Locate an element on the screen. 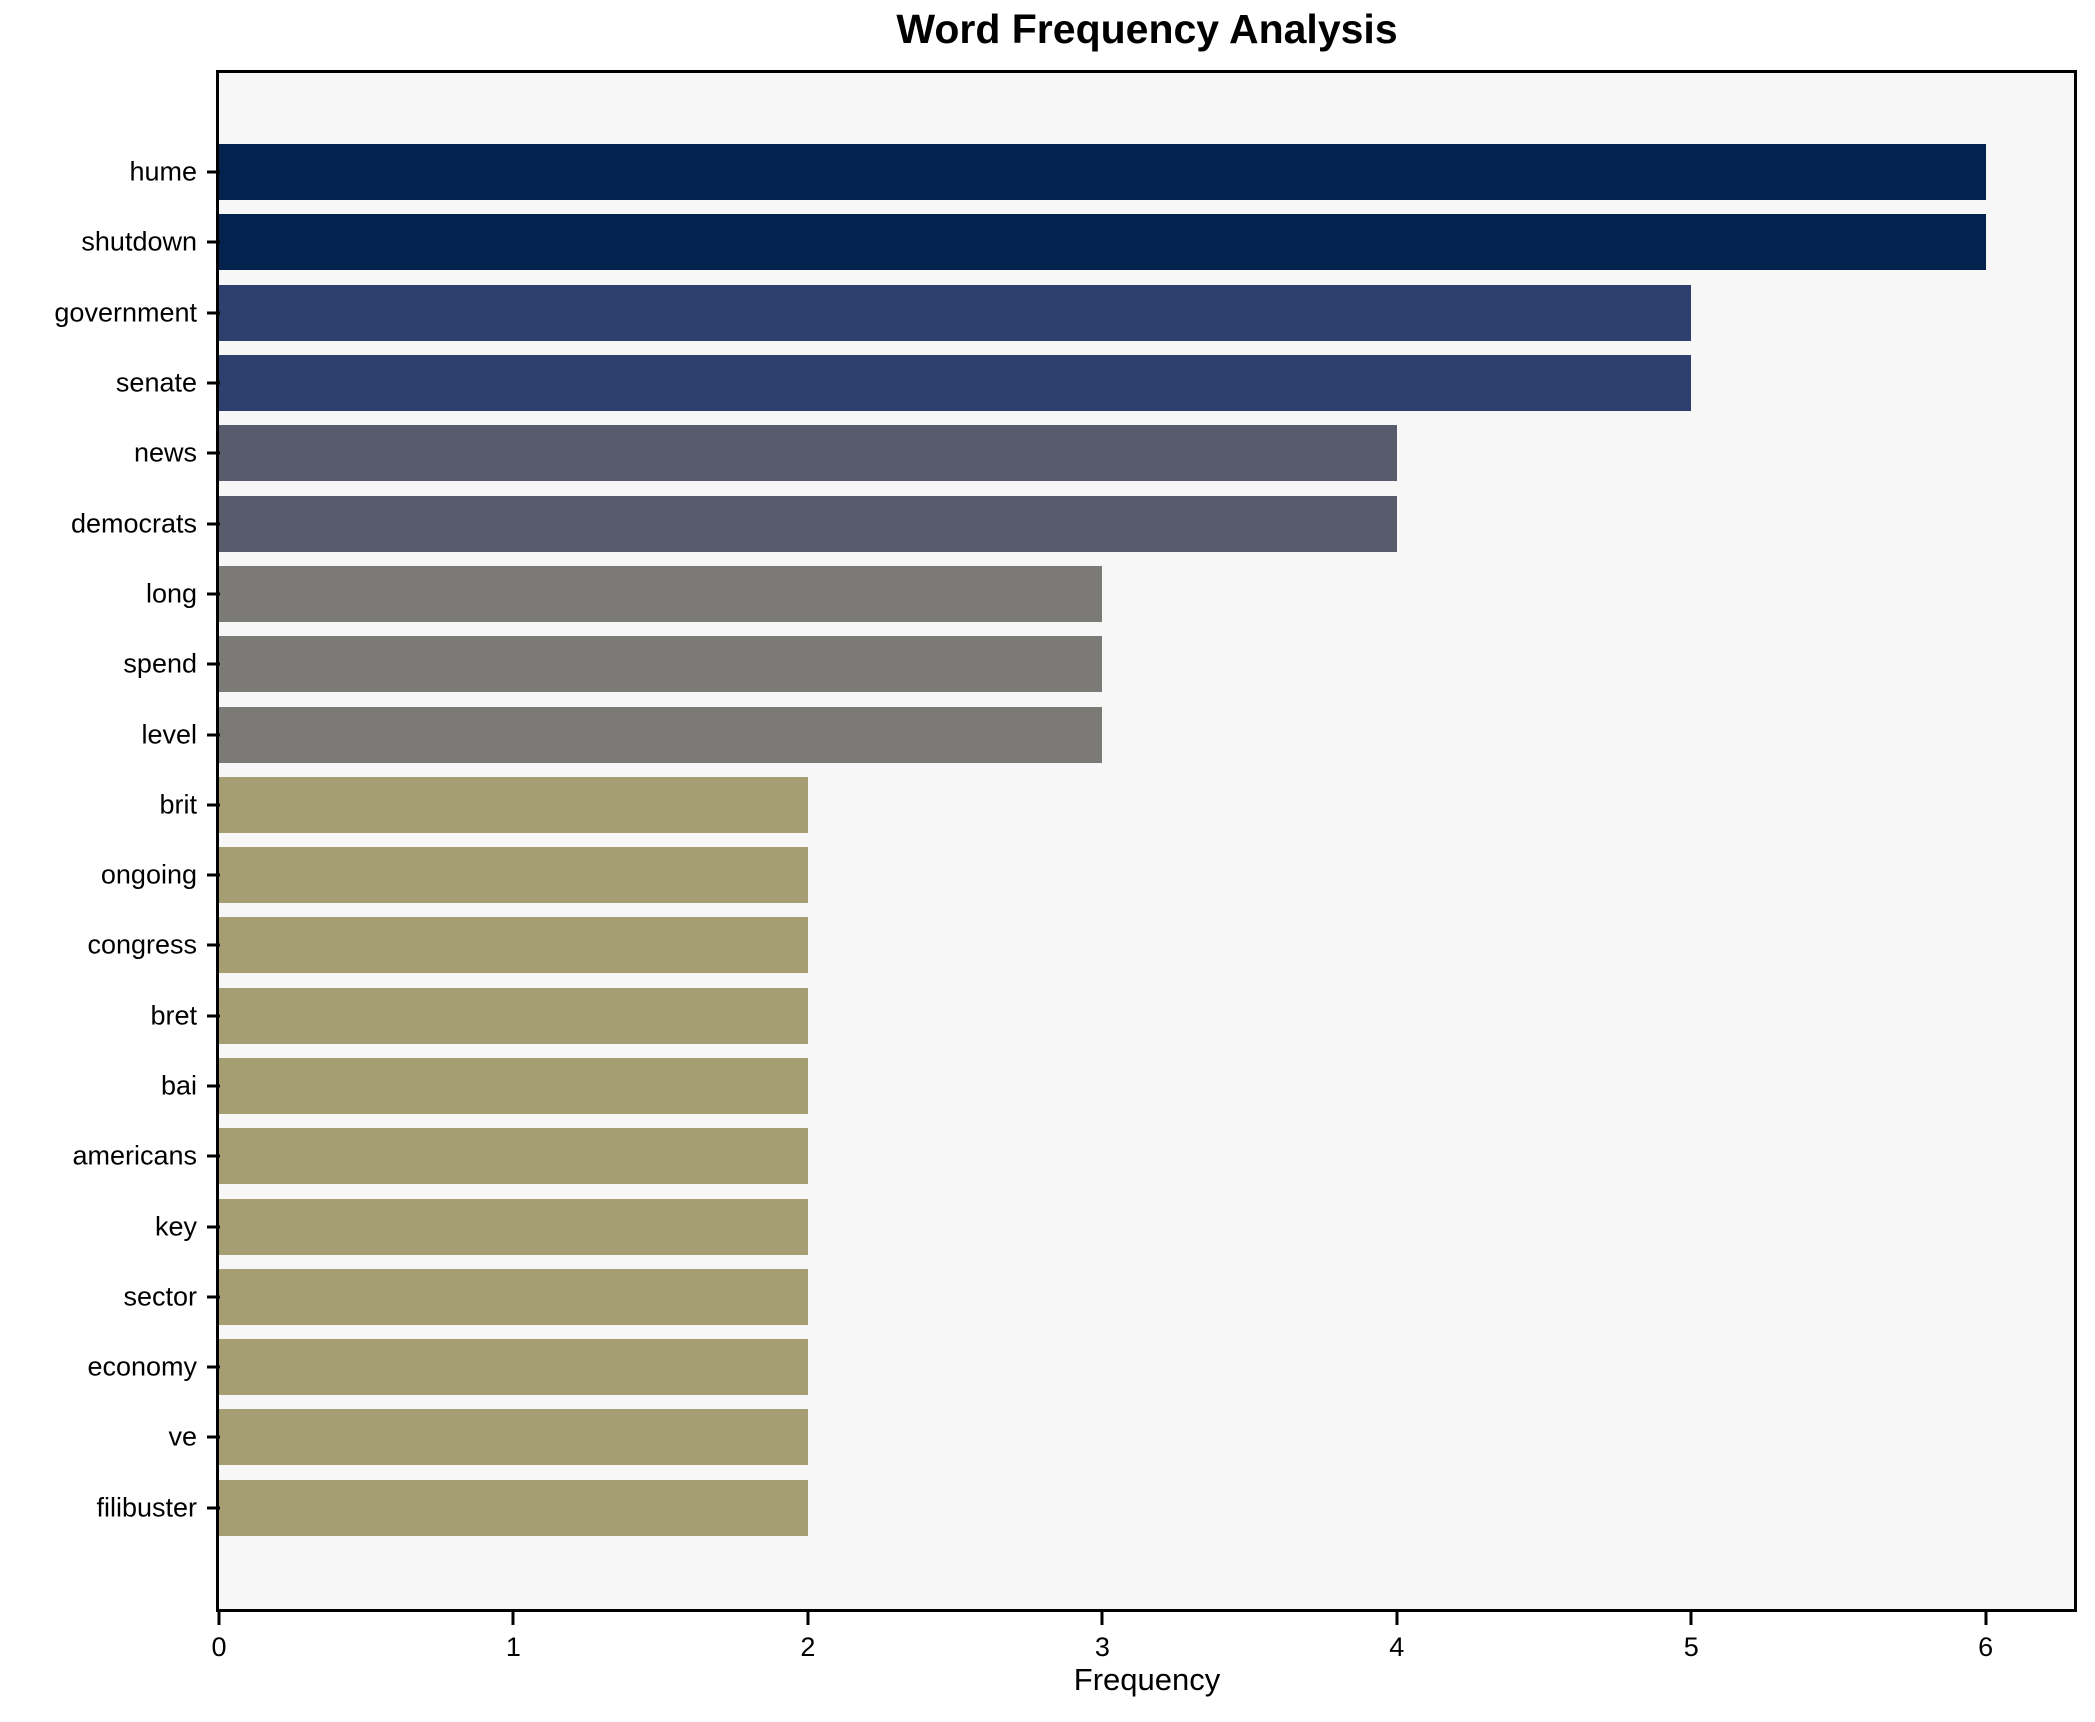 This screenshot has height=1722, width=2095. bar-row: senate is located at coordinates (1095, 383).